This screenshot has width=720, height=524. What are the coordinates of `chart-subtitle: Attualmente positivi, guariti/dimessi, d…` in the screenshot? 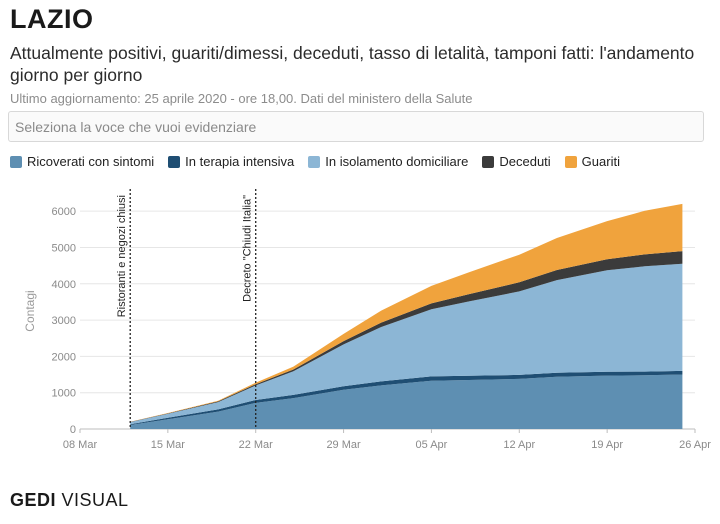 It's located at (352, 64).